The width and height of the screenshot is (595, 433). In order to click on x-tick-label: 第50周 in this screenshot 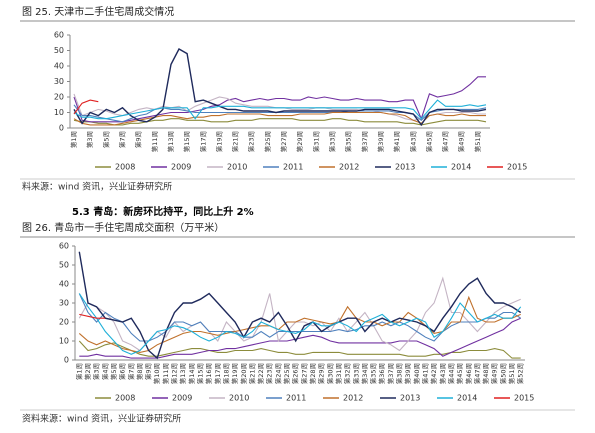, I will do `click(502, 373)`.